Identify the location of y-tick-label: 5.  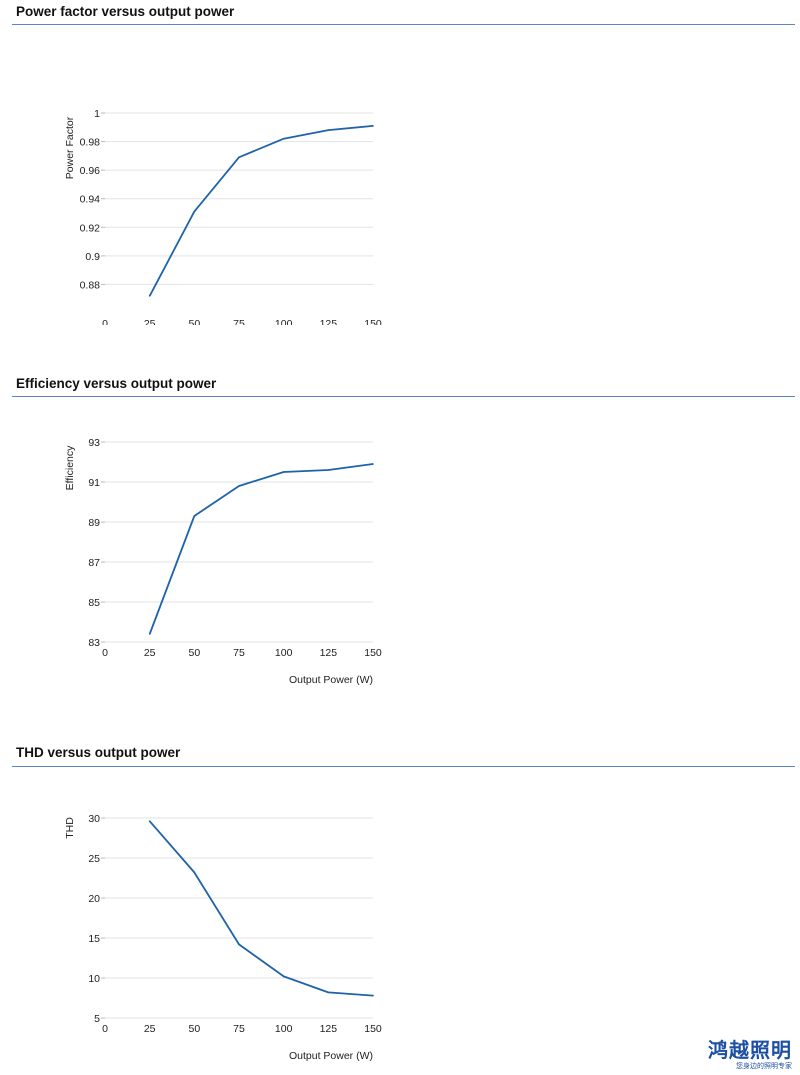
(97, 1019).